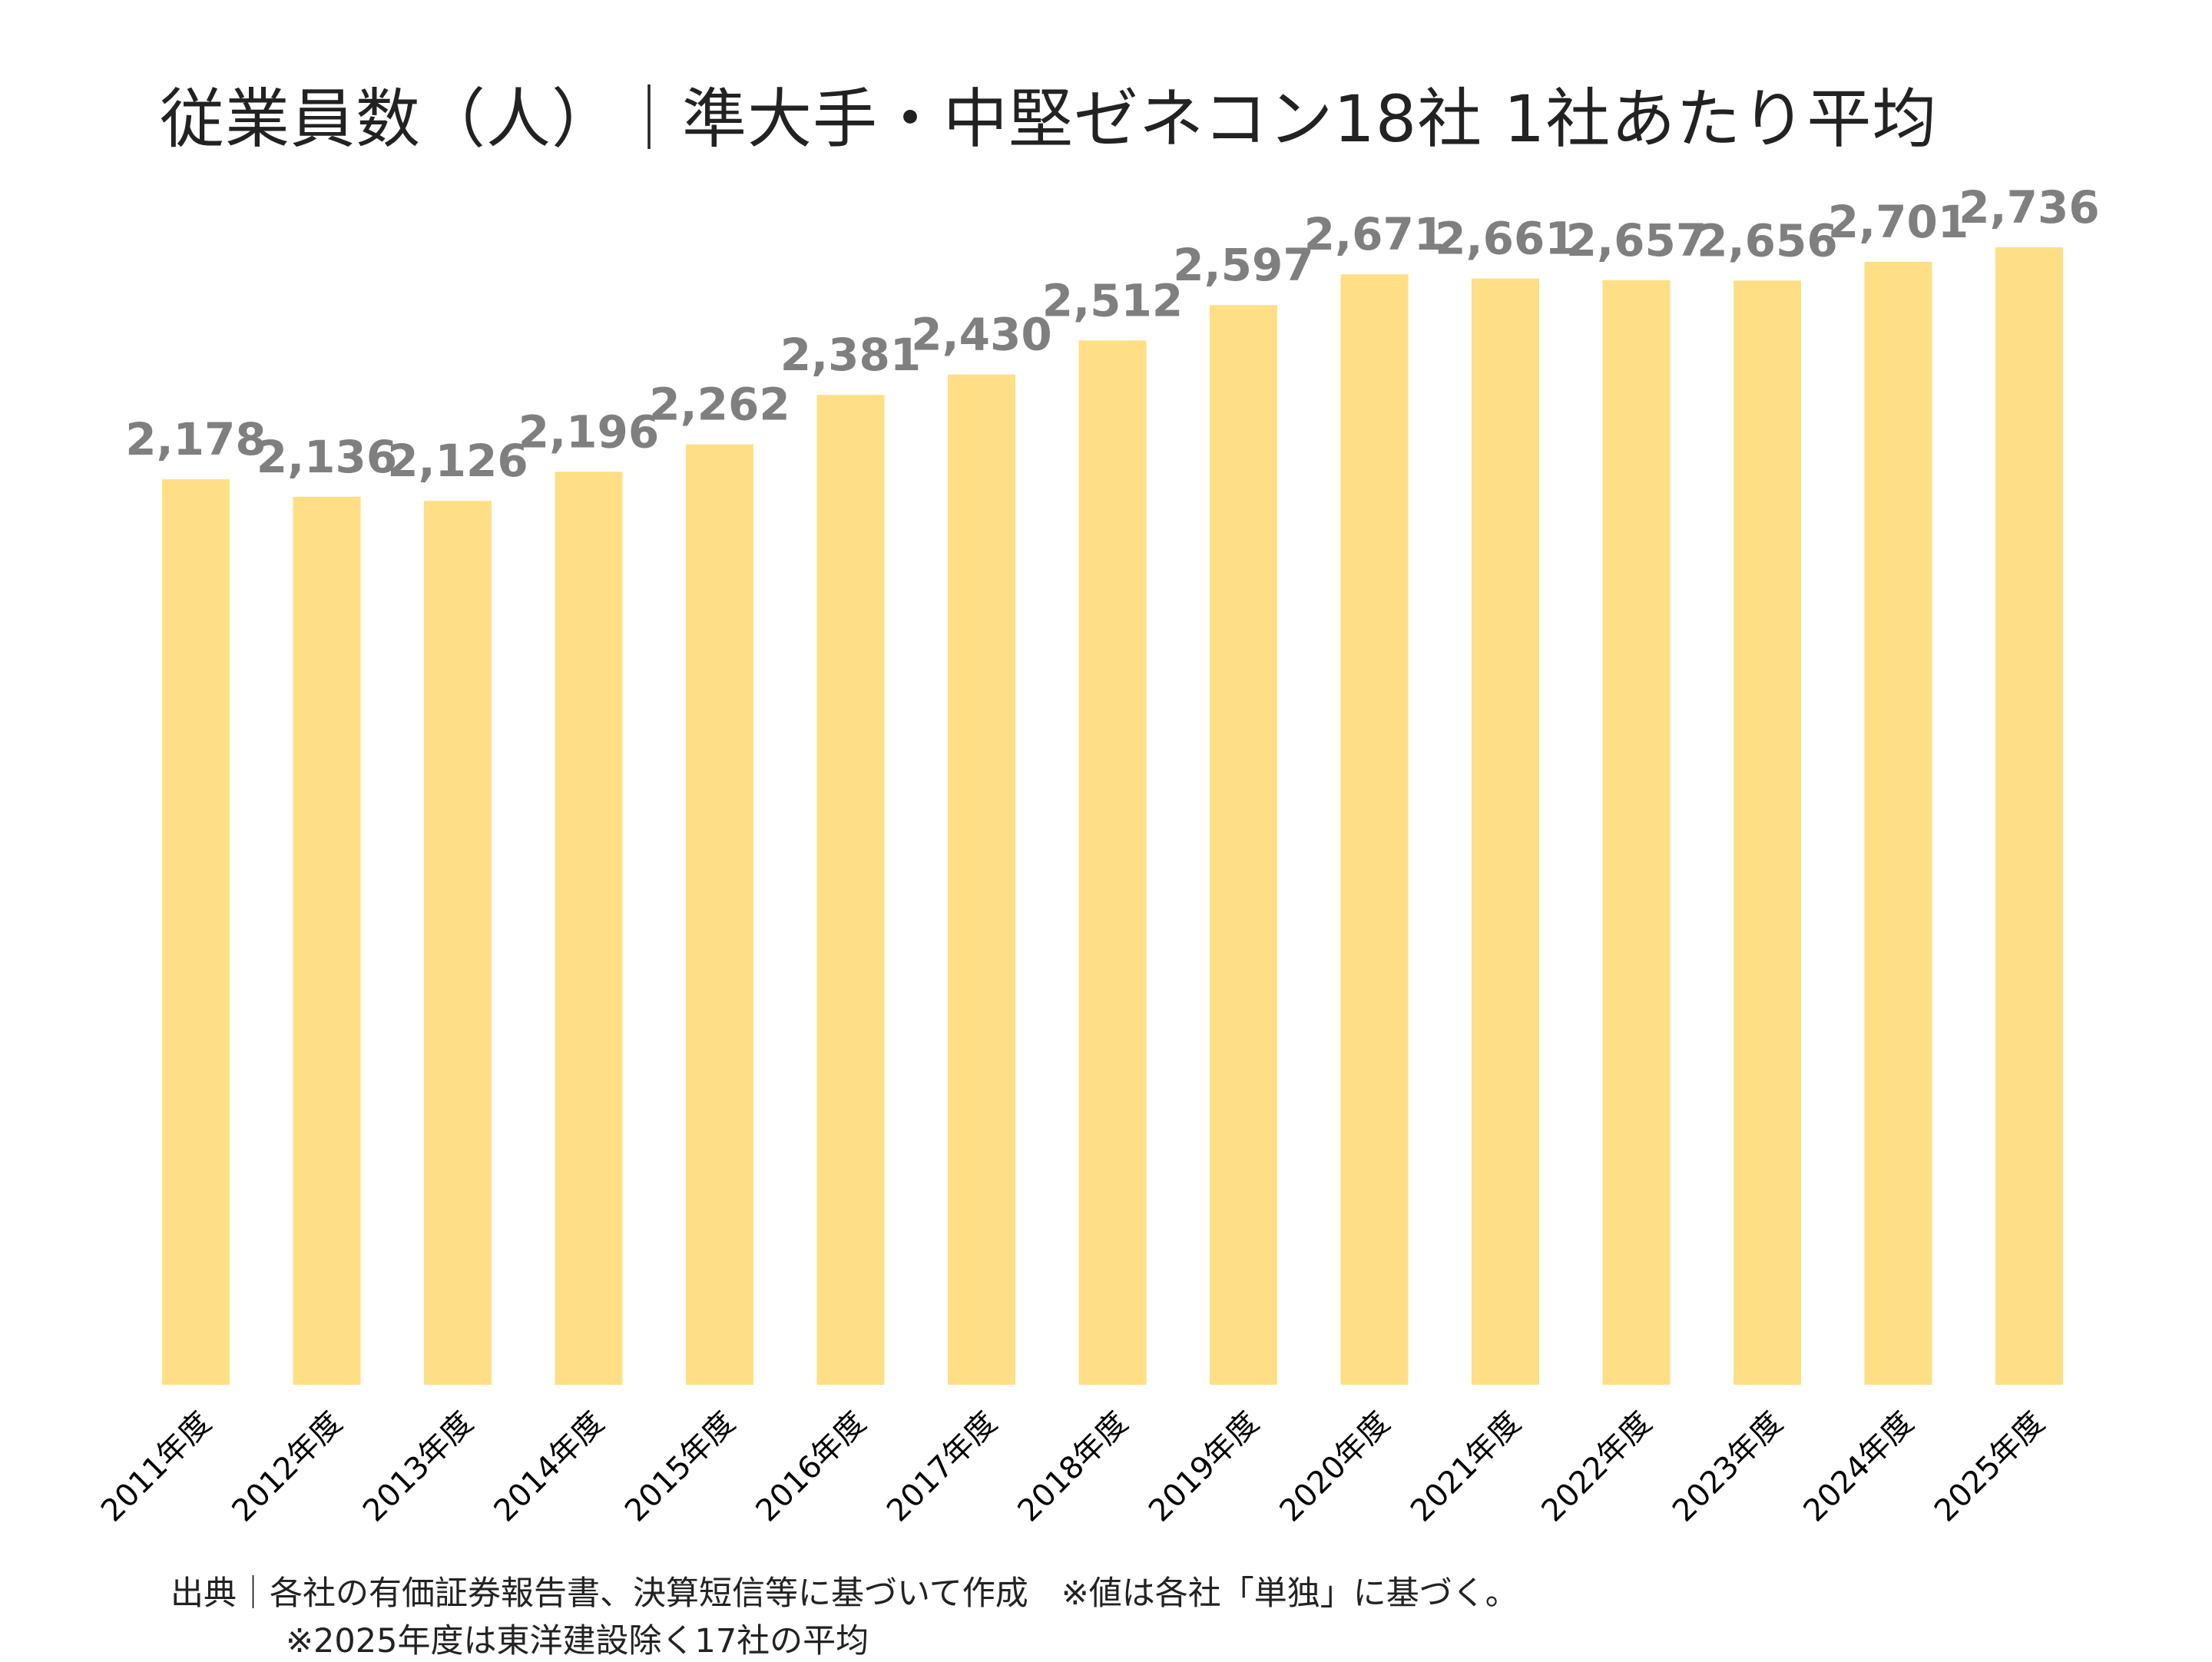  I want to click on data-label-2016年度: 2,381, so click(851, 355).